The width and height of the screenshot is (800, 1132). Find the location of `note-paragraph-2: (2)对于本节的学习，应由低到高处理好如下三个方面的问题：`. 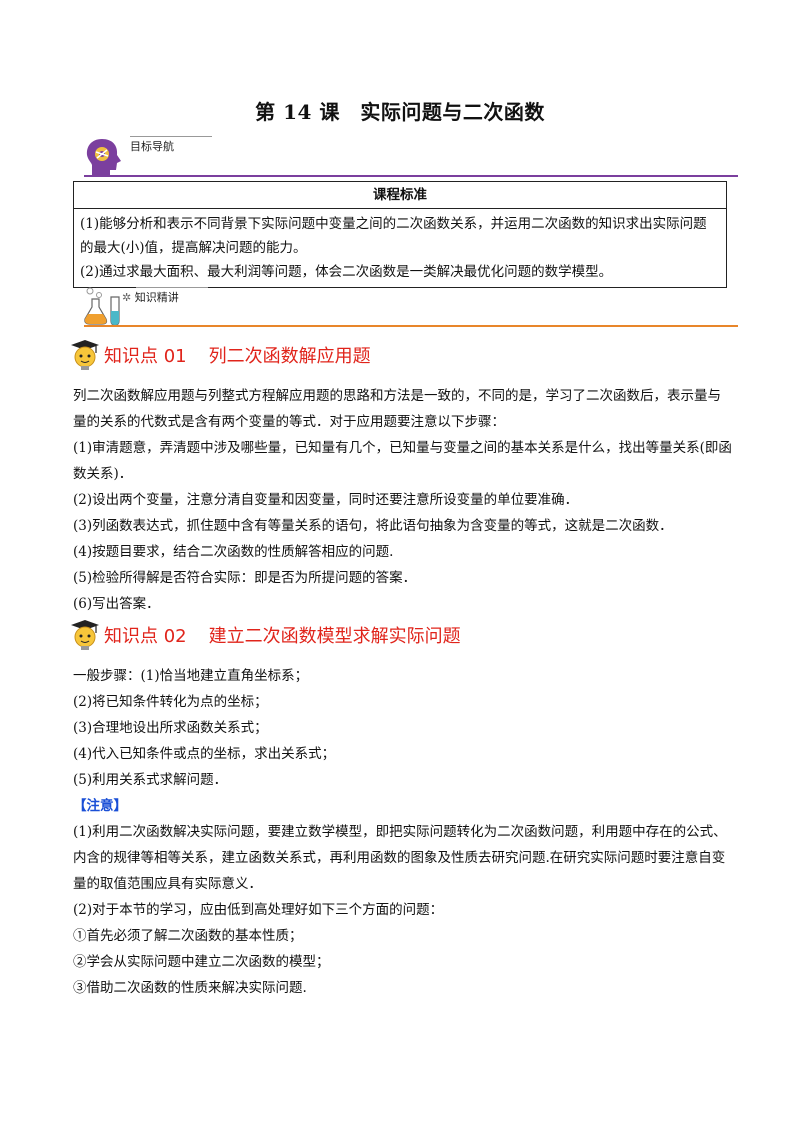

note-paragraph-2: (2)对于本节的学习，应由低到高处理好如下三个方面的问题： is located at coordinates (258, 910).